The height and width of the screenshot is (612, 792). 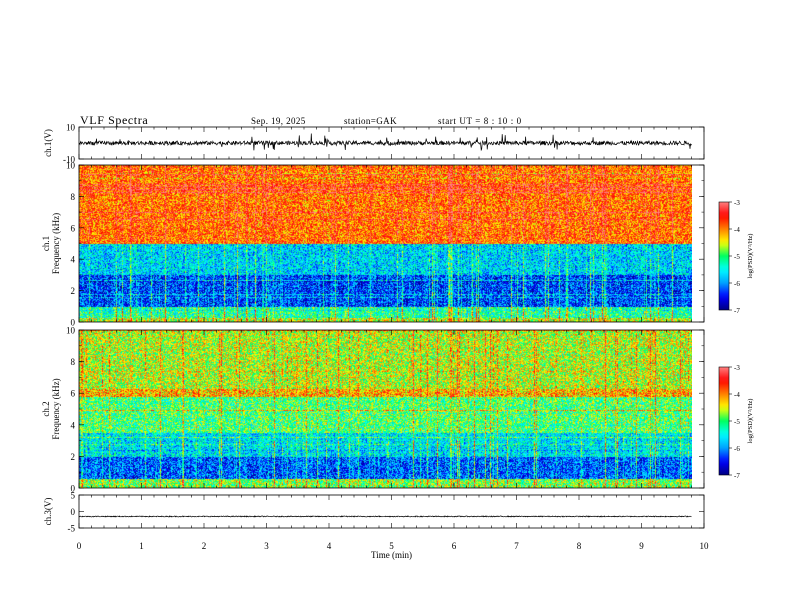 What do you see at coordinates (266, 546) in the screenshot?
I see `x-tick-label: 3` at bounding box center [266, 546].